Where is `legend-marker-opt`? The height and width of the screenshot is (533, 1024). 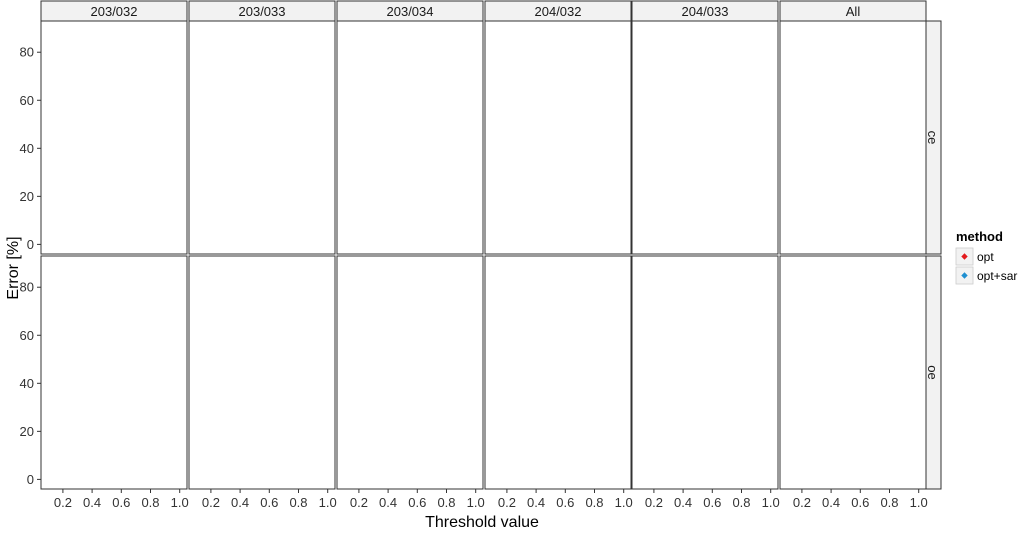 legend-marker-opt is located at coordinates (964, 256).